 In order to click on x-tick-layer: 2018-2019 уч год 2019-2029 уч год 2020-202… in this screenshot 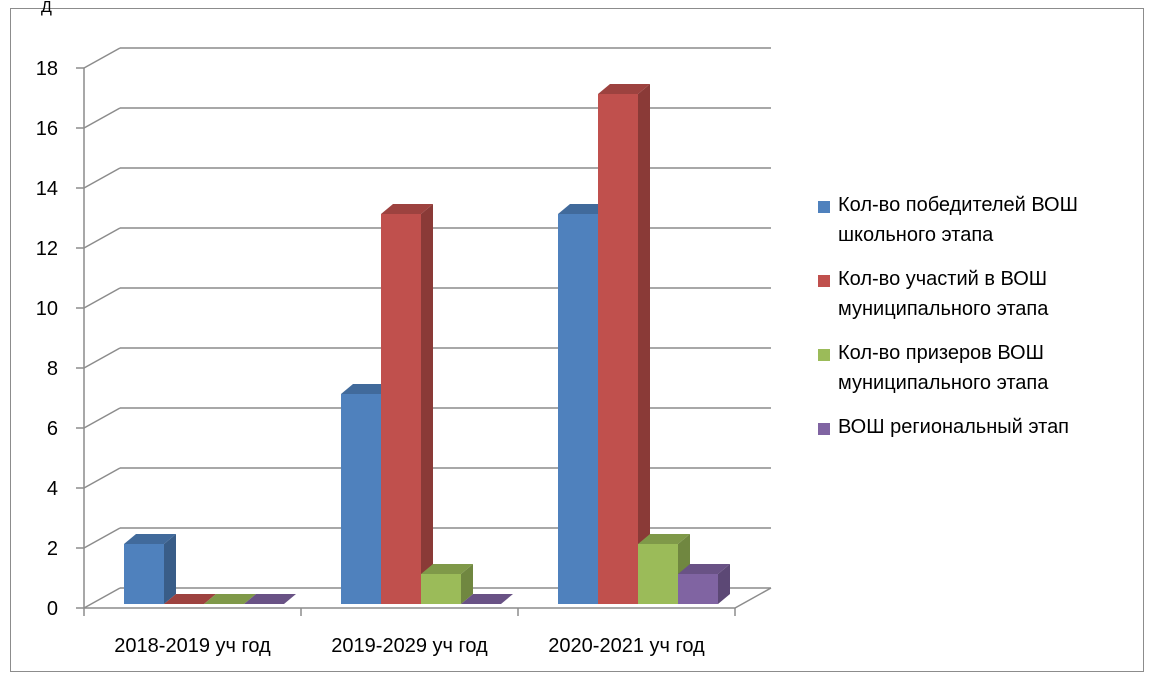, I will do `click(409, 632)`.